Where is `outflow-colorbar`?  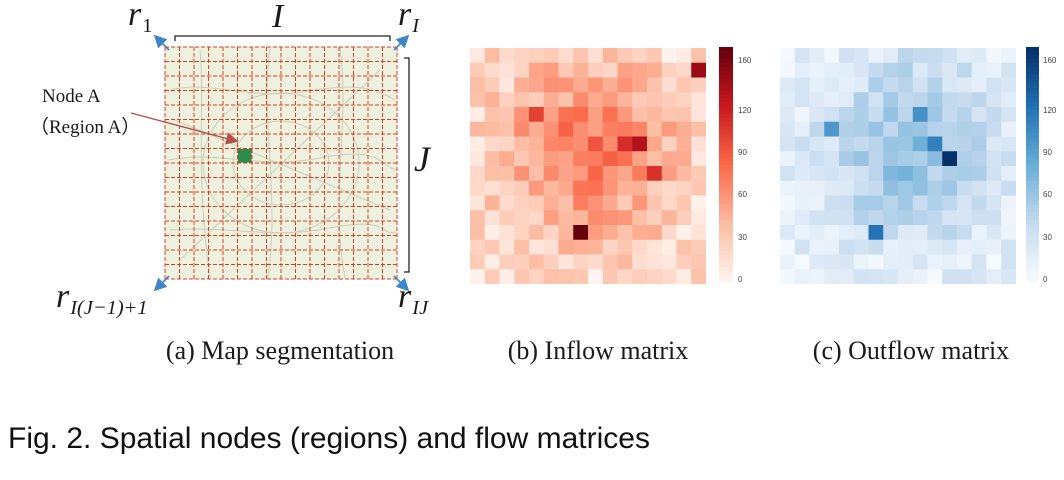
outflow-colorbar is located at coordinates (1032, 165).